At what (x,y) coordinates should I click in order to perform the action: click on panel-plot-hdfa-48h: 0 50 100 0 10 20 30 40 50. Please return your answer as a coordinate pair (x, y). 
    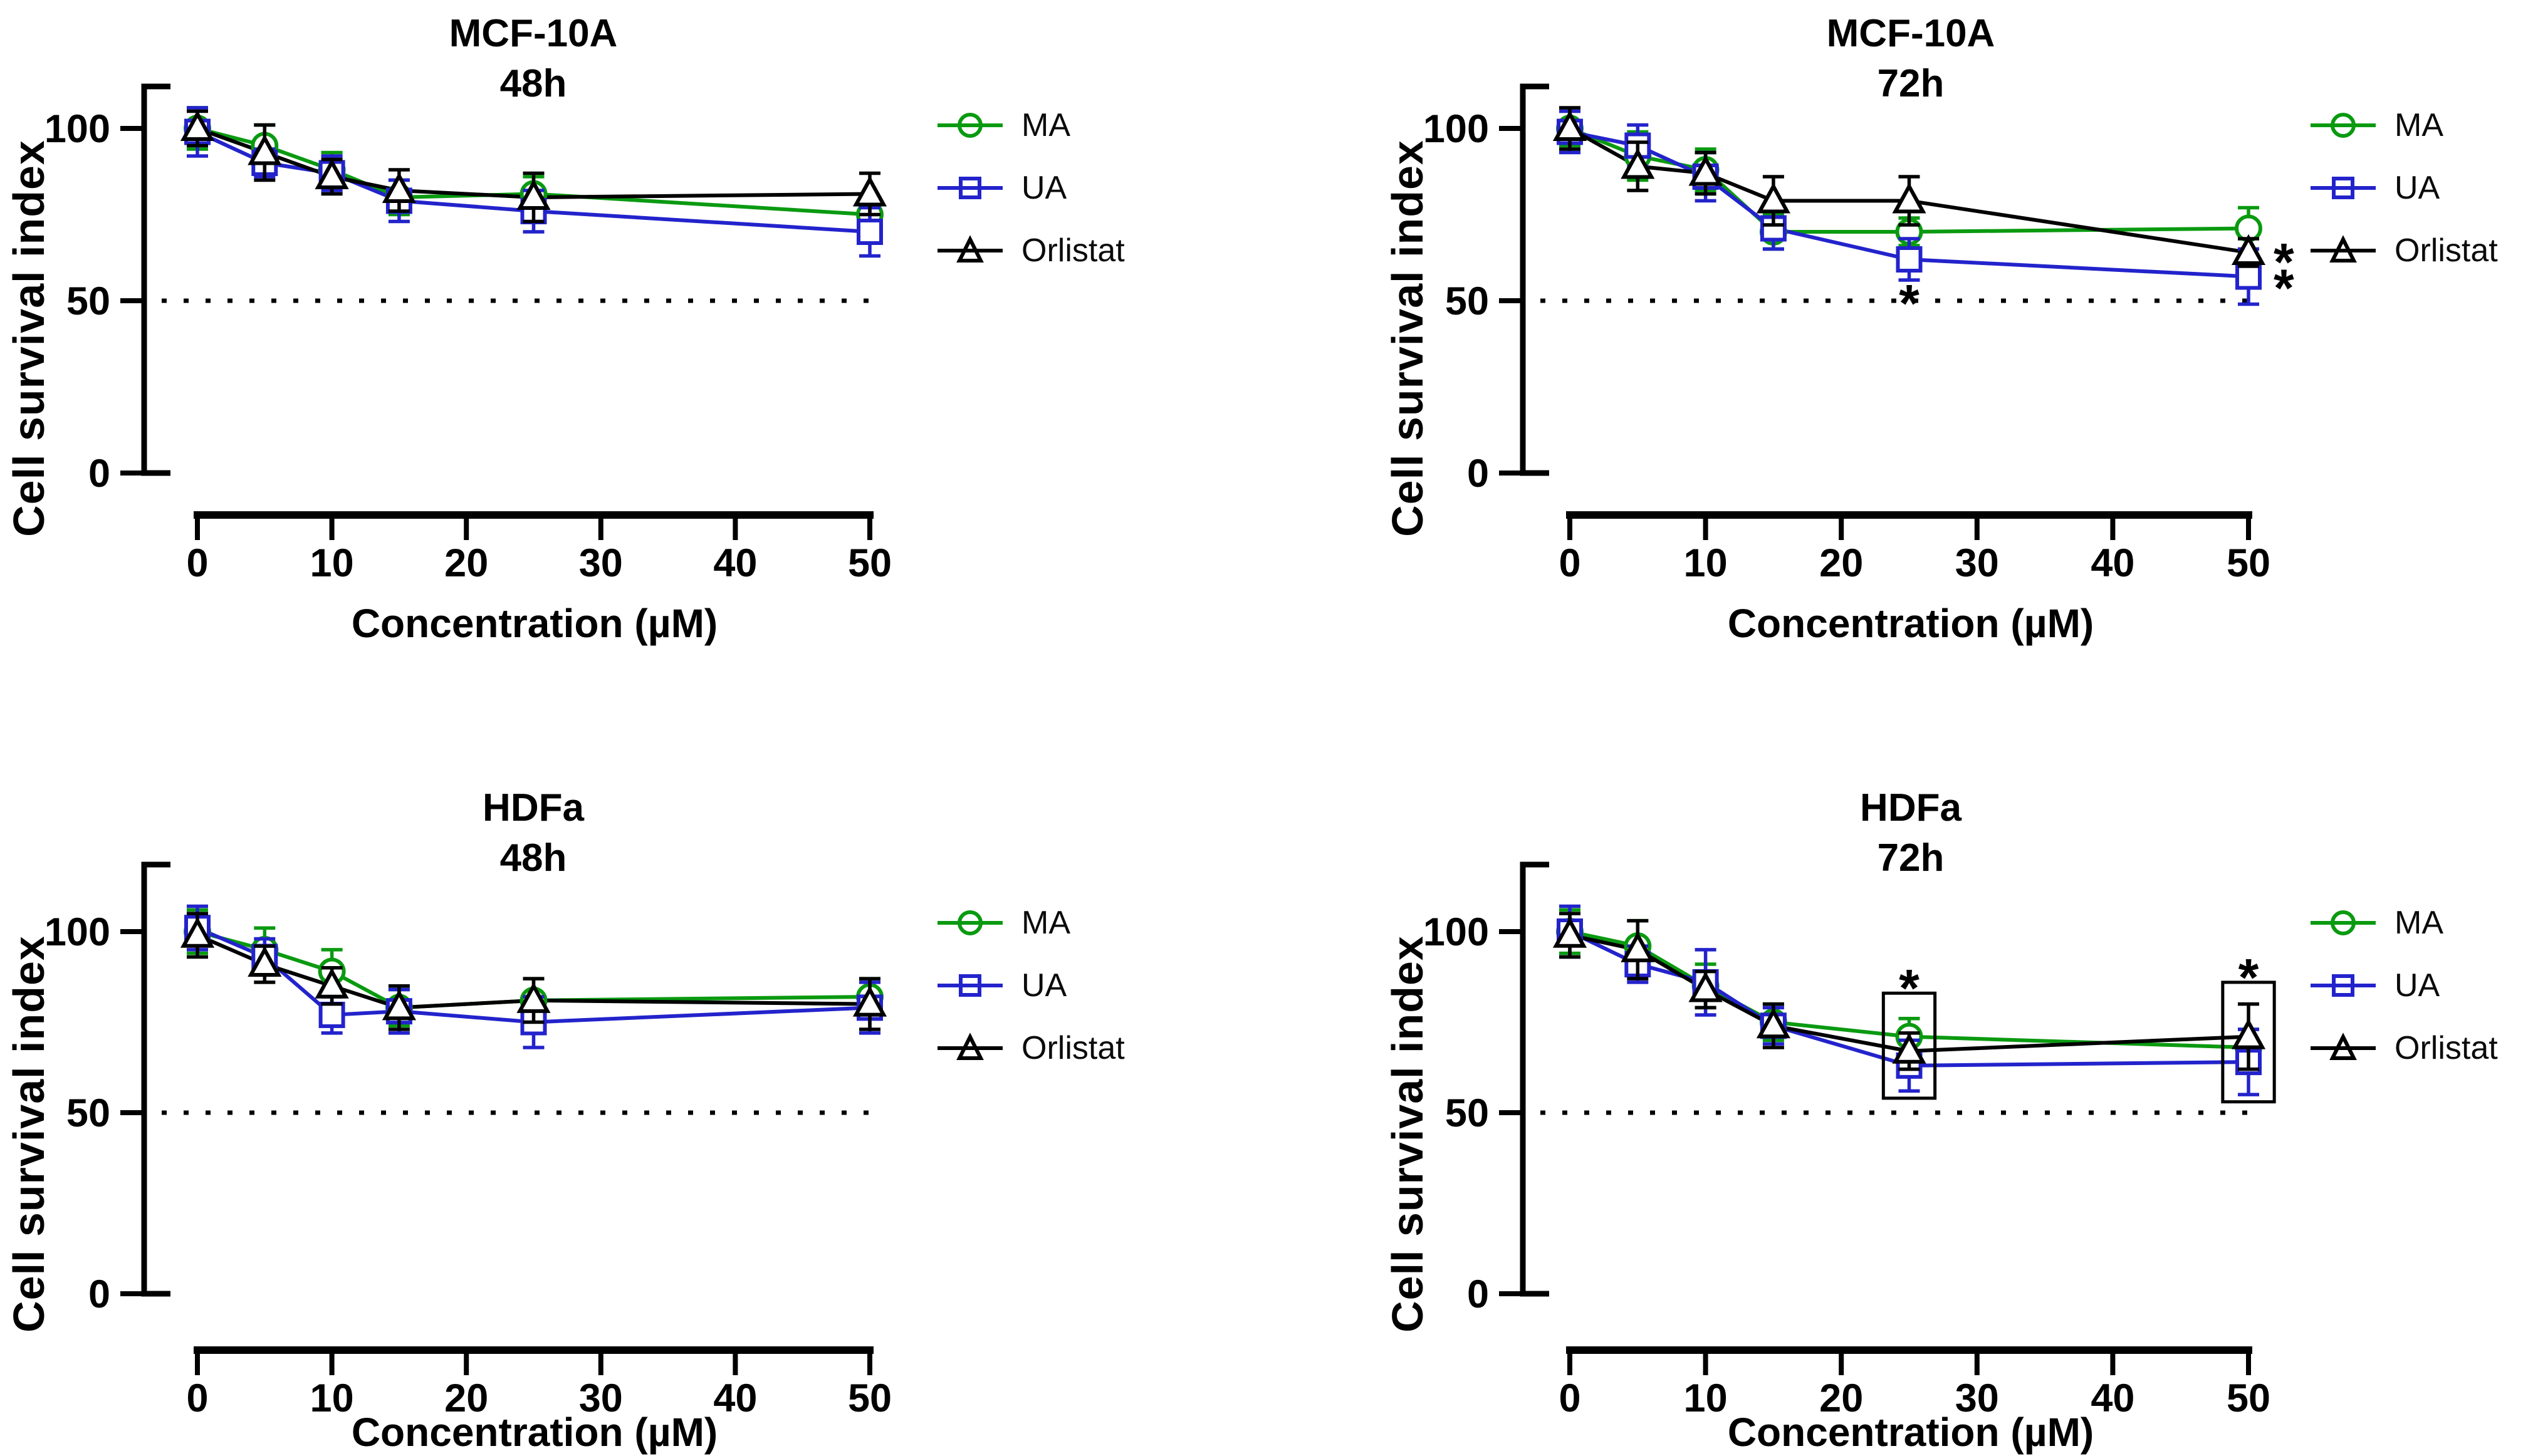
    Looking at the image, I should click on (468, 1140).